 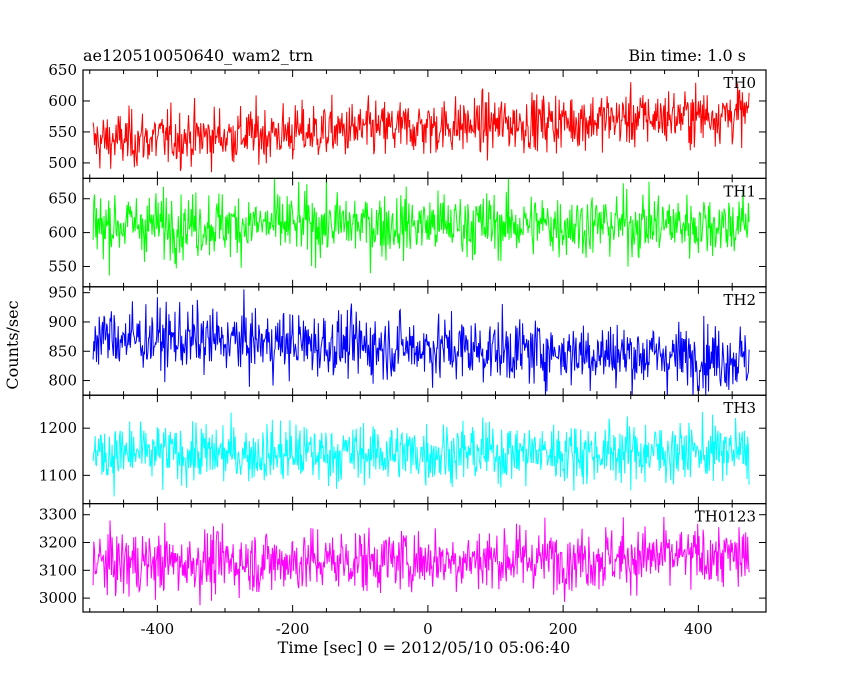 What do you see at coordinates (293, 629) in the screenshot?
I see `x-tick-label: -200` at bounding box center [293, 629].